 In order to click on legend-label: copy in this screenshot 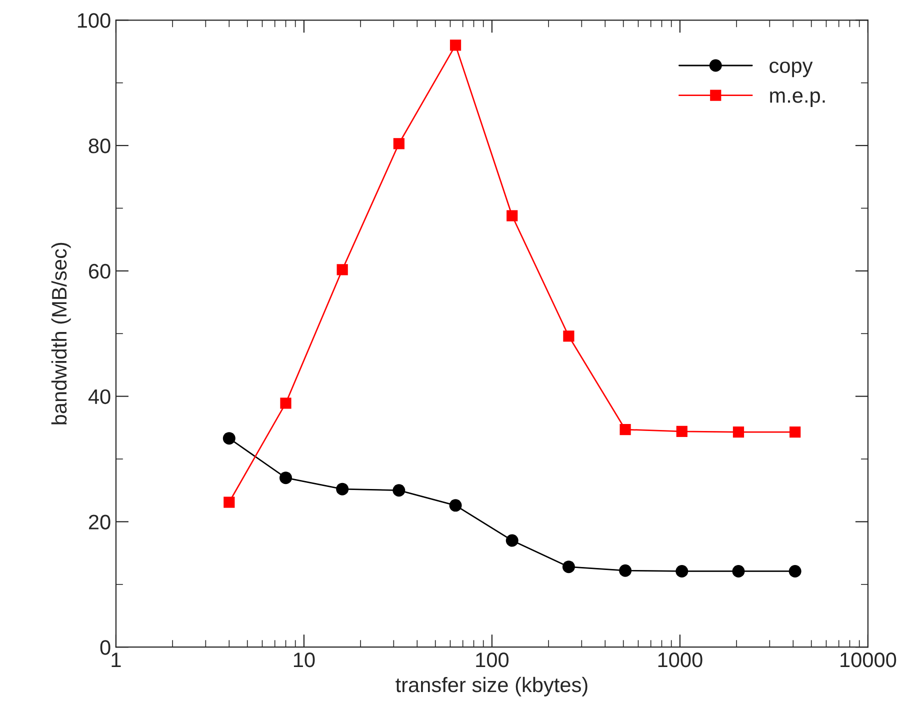, I will do `click(791, 70)`.